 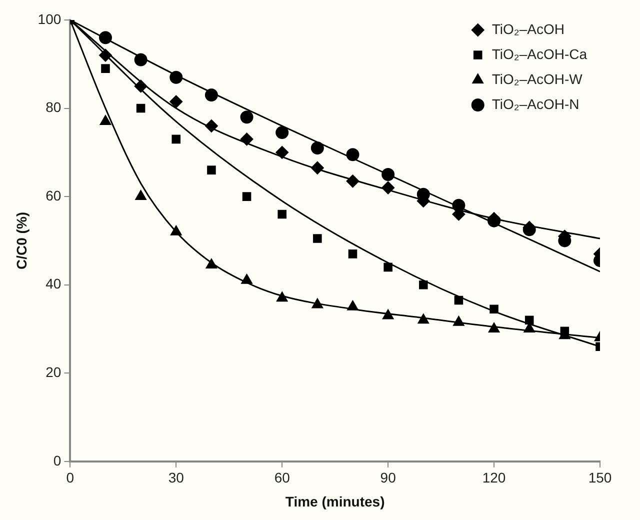 What do you see at coordinates (54, 284) in the screenshot?
I see `y-tick-label: 40` at bounding box center [54, 284].